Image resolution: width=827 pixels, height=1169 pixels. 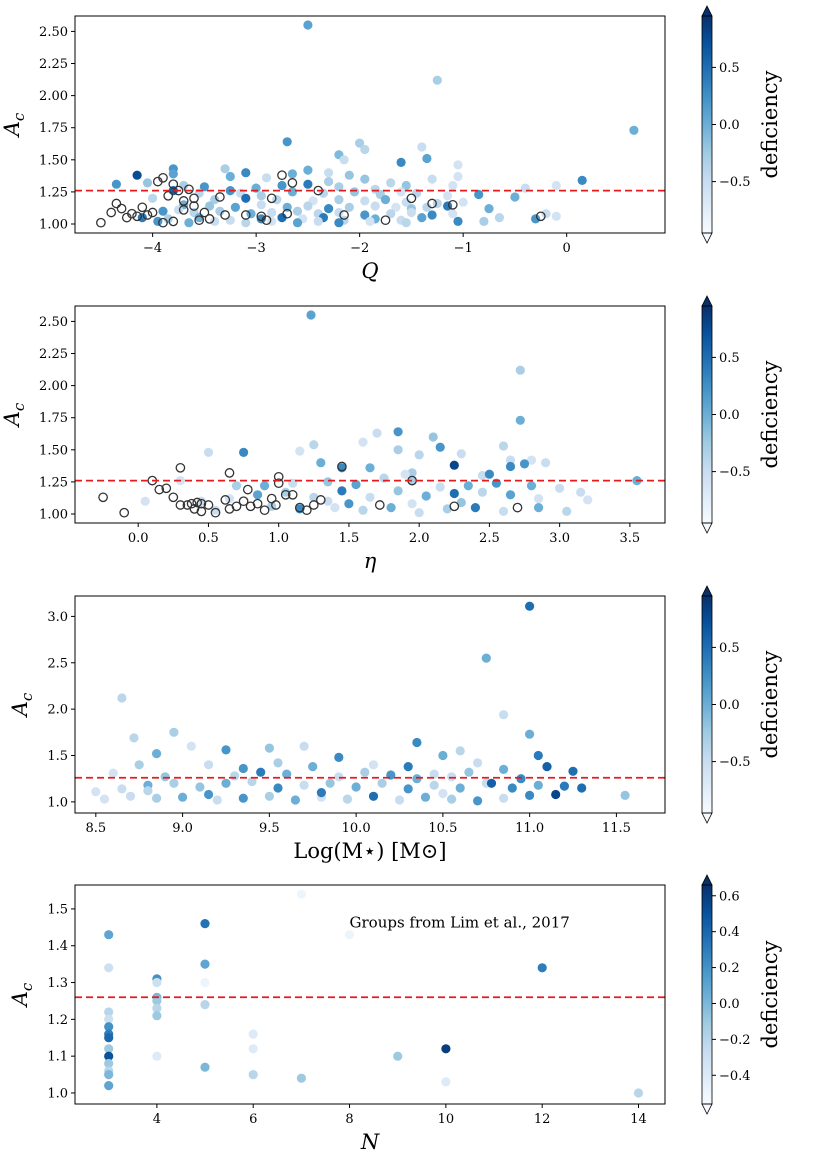 I want to click on x-tick-label: 4, so click(x=157, y=1119).